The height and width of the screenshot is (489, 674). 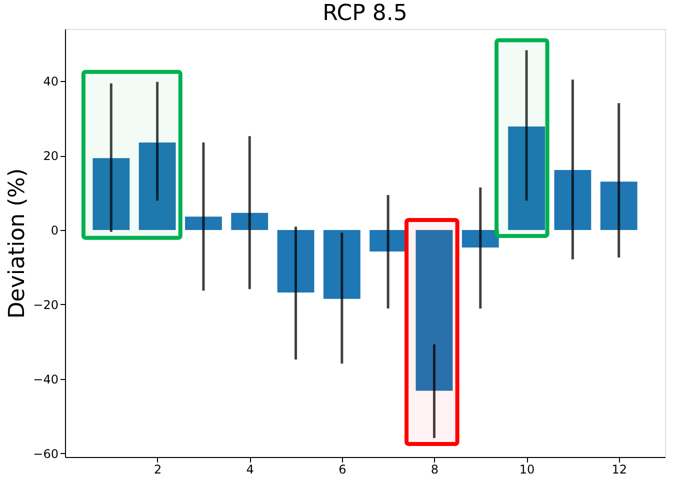 I want to click on x-tick-label: 2, so click(x=158, y=469).